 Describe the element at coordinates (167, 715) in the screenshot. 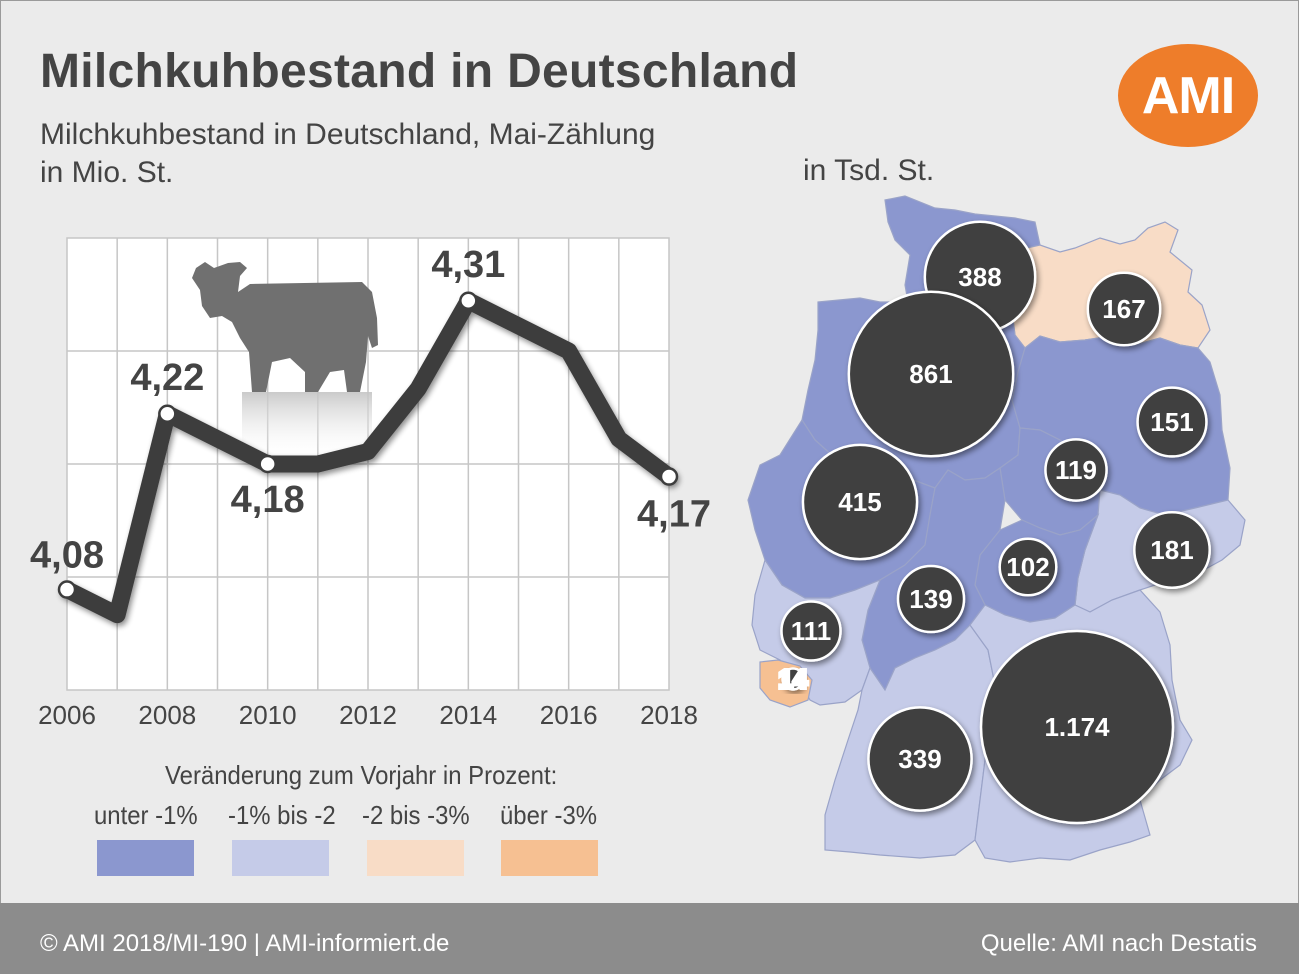

I see `x-tick-label: 2008` at that location.